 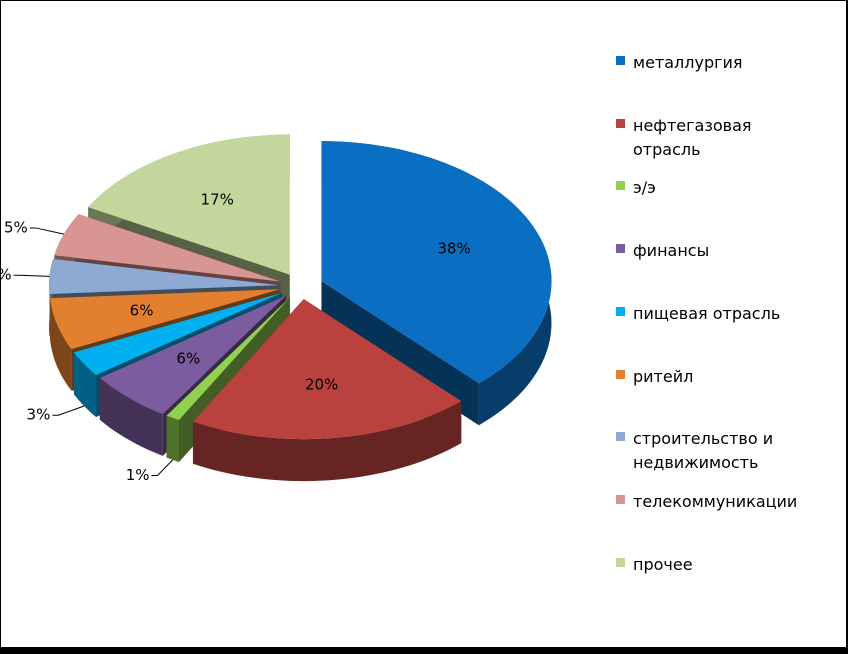 What do you see at coordinates (663, 376) in the screenshot?
I see `legend-label: ритейл` at bounding box center [663, 376].